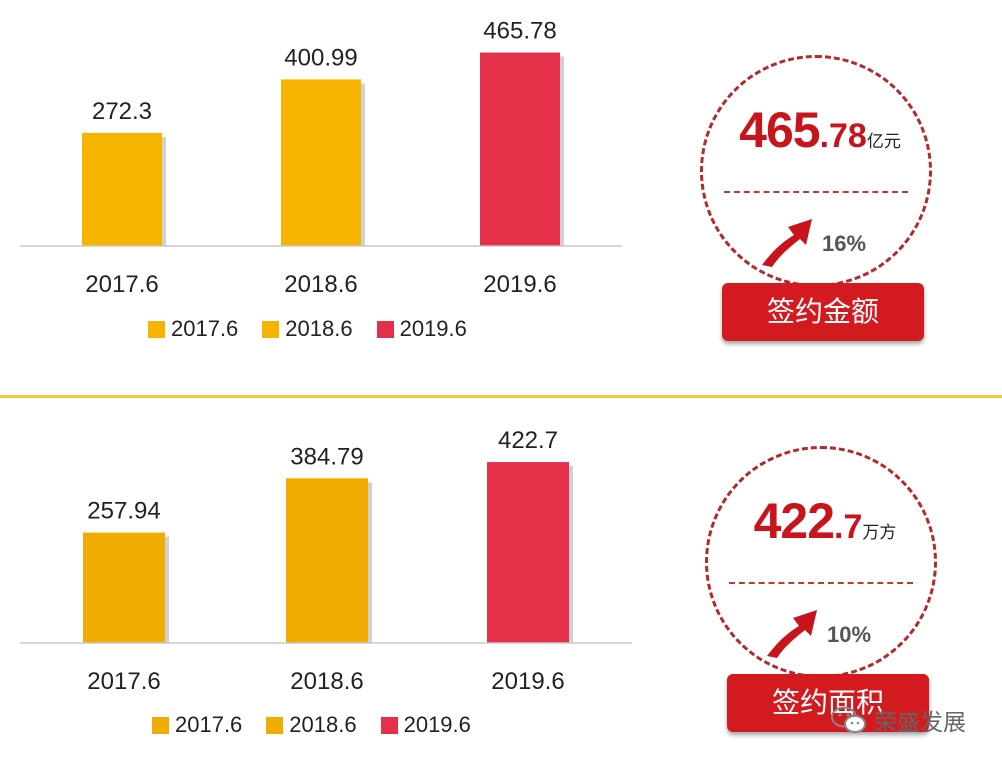 The image size is (1002, 759). What do you see at coordinates (519, 31) in the screenshot?
I see `data-label: 465.78` at bounding box center [519, 31].